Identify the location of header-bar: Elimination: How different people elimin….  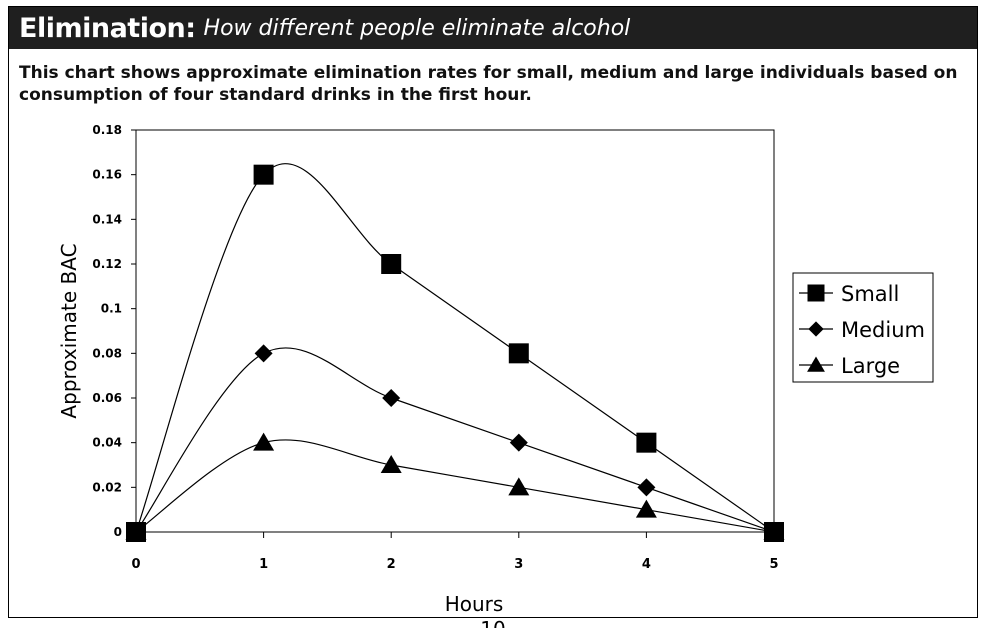
(493, 28).